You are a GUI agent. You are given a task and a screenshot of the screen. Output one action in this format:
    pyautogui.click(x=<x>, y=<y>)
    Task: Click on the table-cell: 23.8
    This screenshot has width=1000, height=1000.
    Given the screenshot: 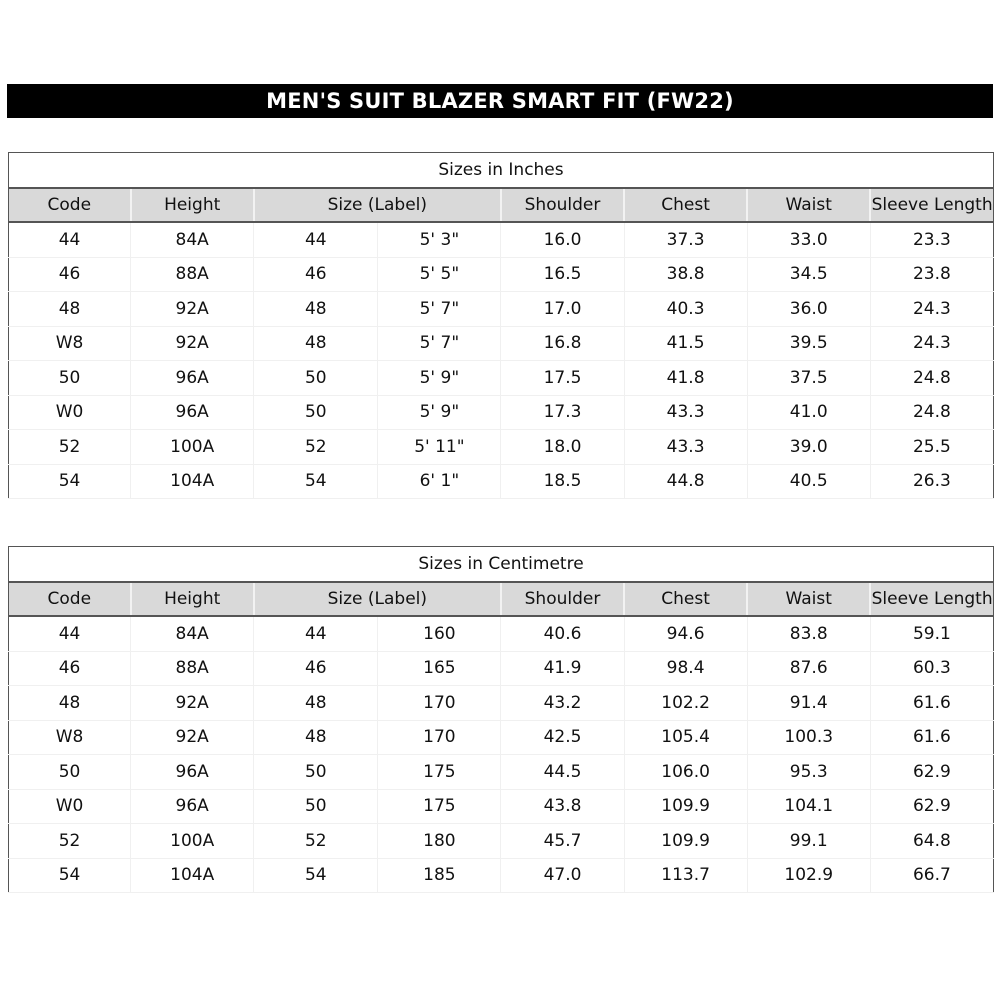 What is the action you would take?
    pyautogui.click(x=931, y=274)
    